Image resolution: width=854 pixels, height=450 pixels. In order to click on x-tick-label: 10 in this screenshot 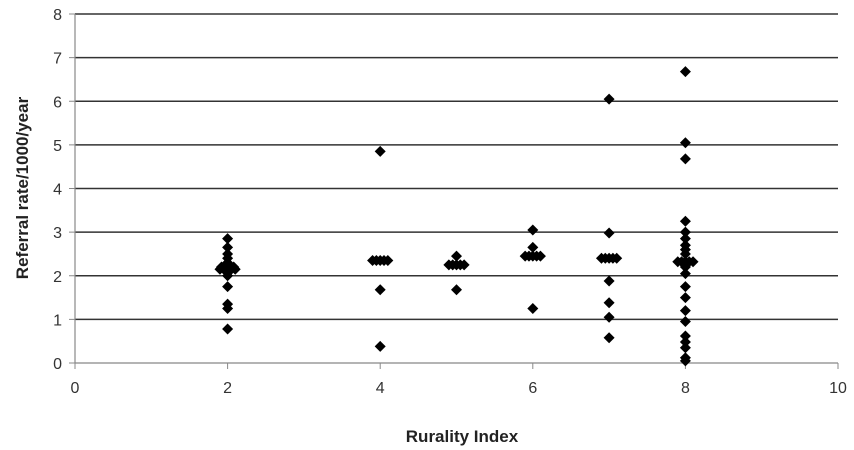, I will do `click(838, 388)`.